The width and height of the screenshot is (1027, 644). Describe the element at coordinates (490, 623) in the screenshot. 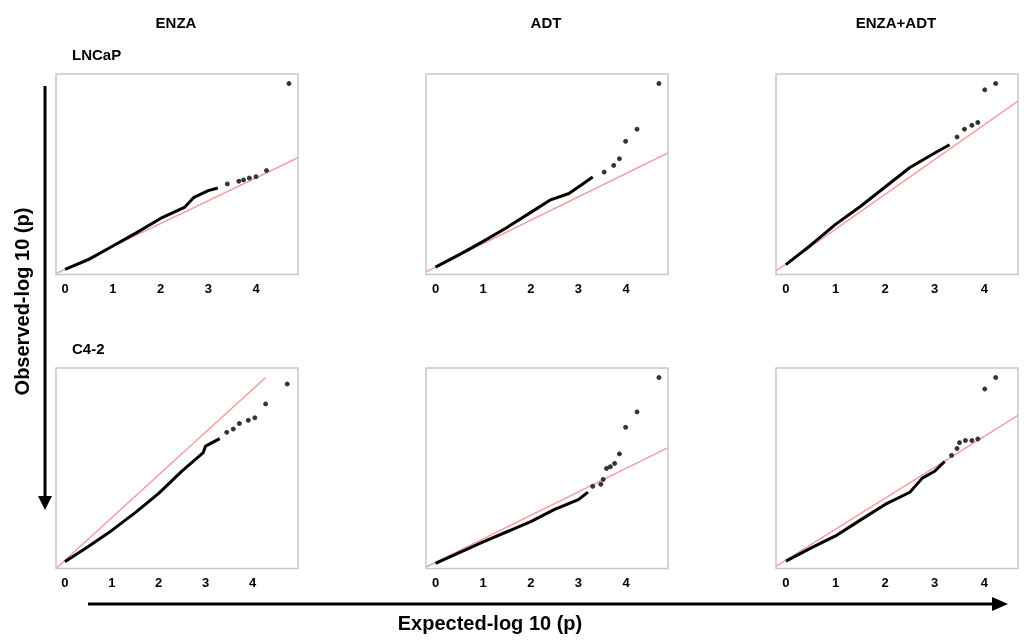

I see `x-axis-title: Expected-log 10 (p)` at that location.